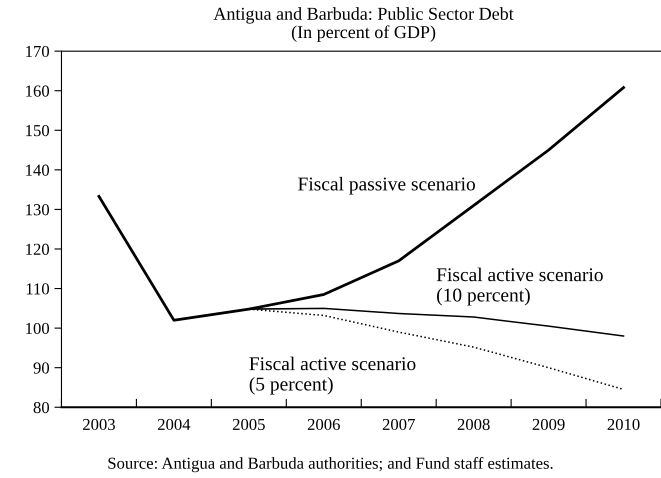  I want to click on series-label: Fiscal active scenario (10 percent), so click(519, 287).